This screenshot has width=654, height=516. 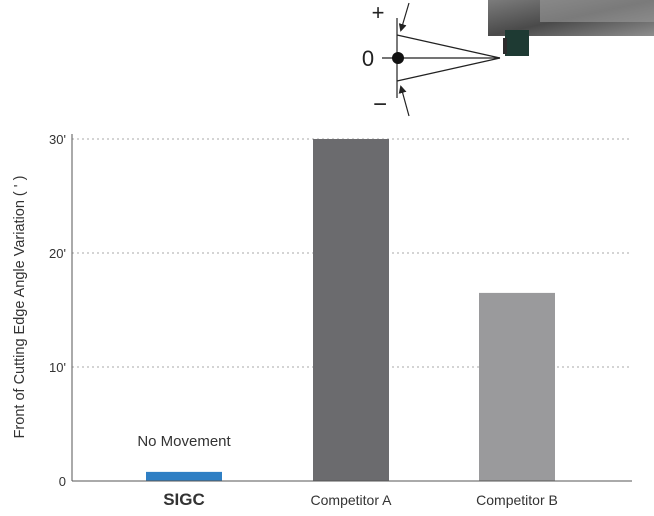 I want to click on bar-sigc, so click(x=184, y=476).